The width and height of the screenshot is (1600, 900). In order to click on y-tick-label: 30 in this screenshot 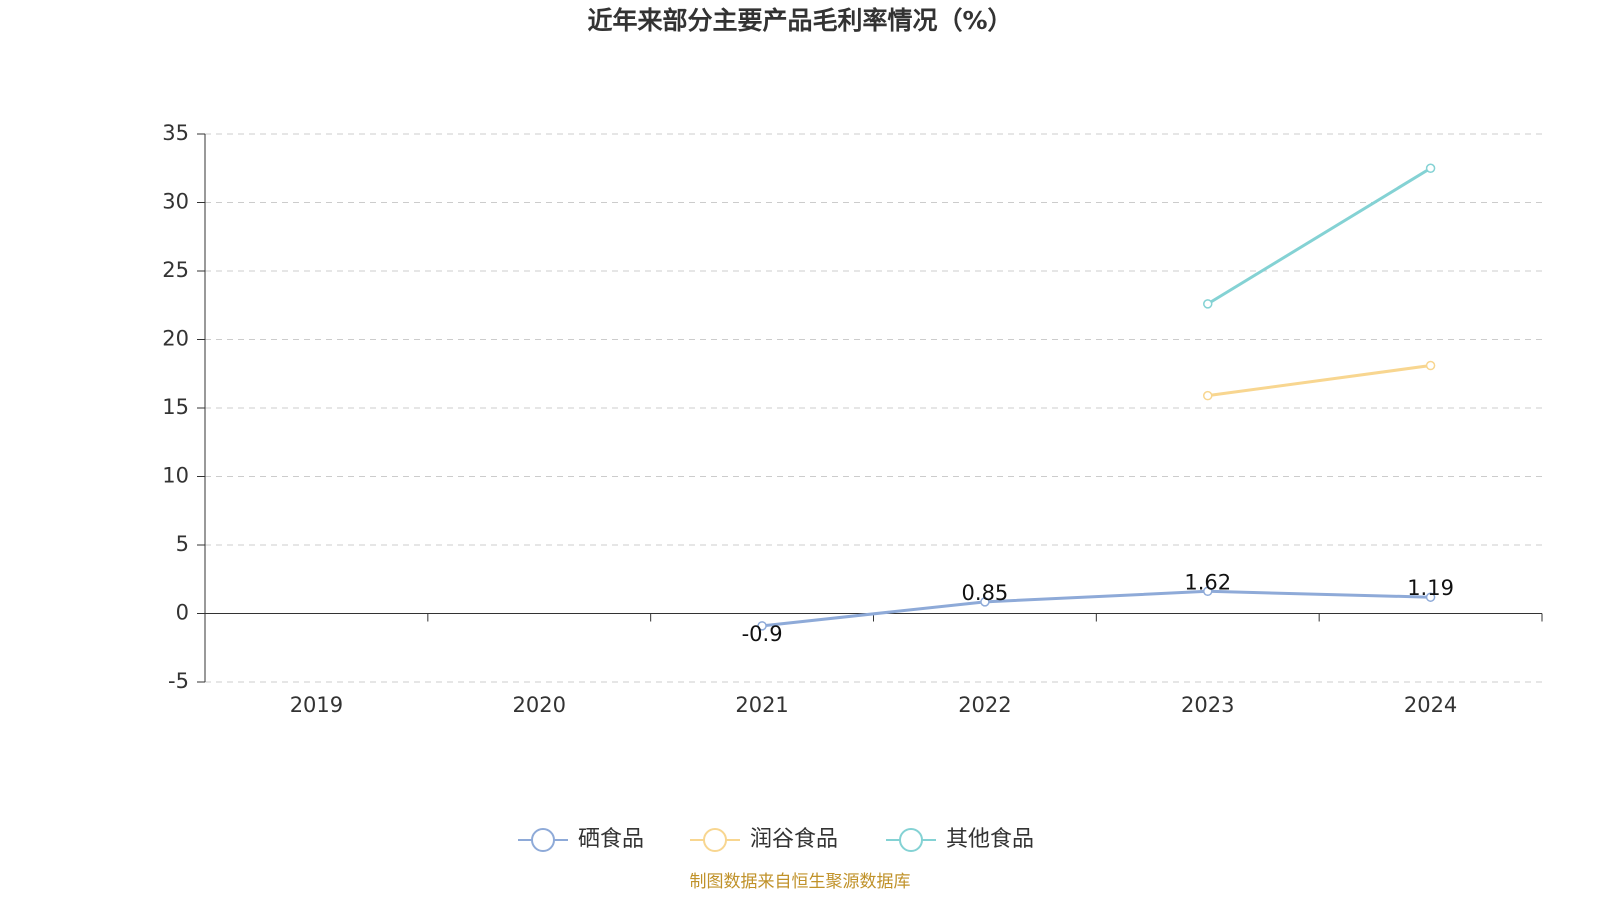, I will do `click(175, 202)`.